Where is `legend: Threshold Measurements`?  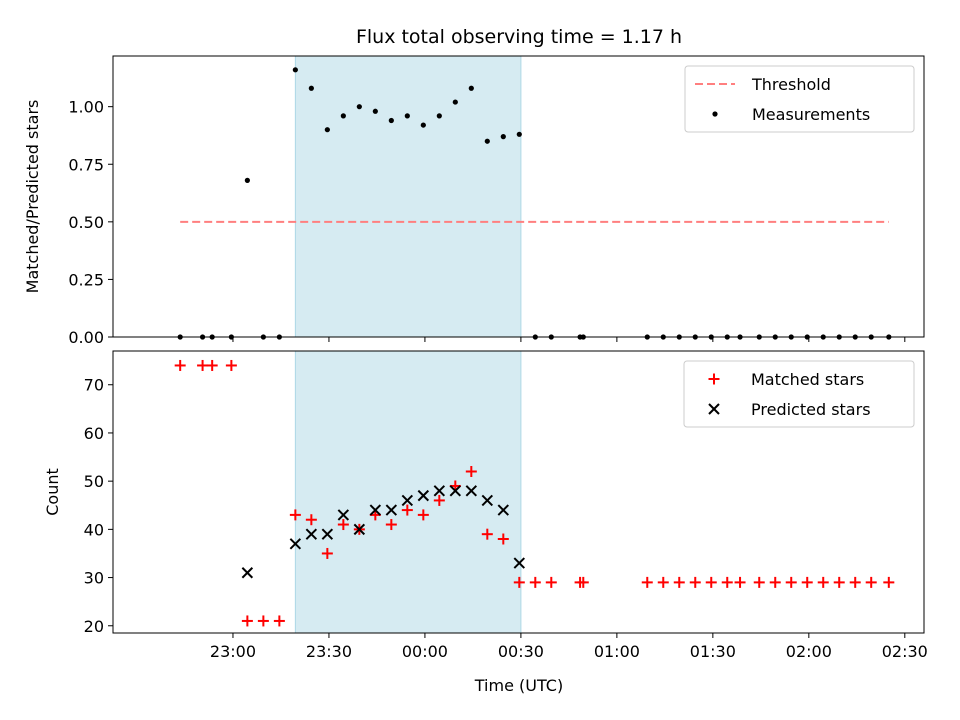
legend: Threshold Measurements is located at coordinates (799, 99).